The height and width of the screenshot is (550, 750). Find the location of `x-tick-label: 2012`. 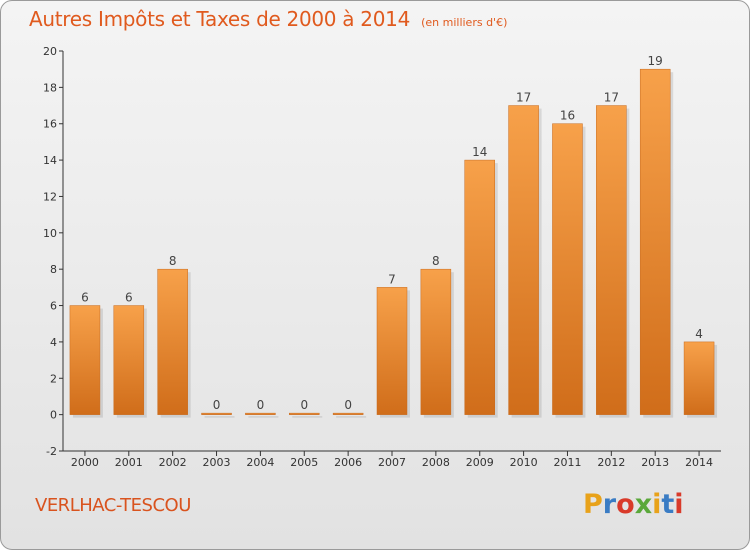

x-tick-label: 2012 is located at coordinates (611, 462).